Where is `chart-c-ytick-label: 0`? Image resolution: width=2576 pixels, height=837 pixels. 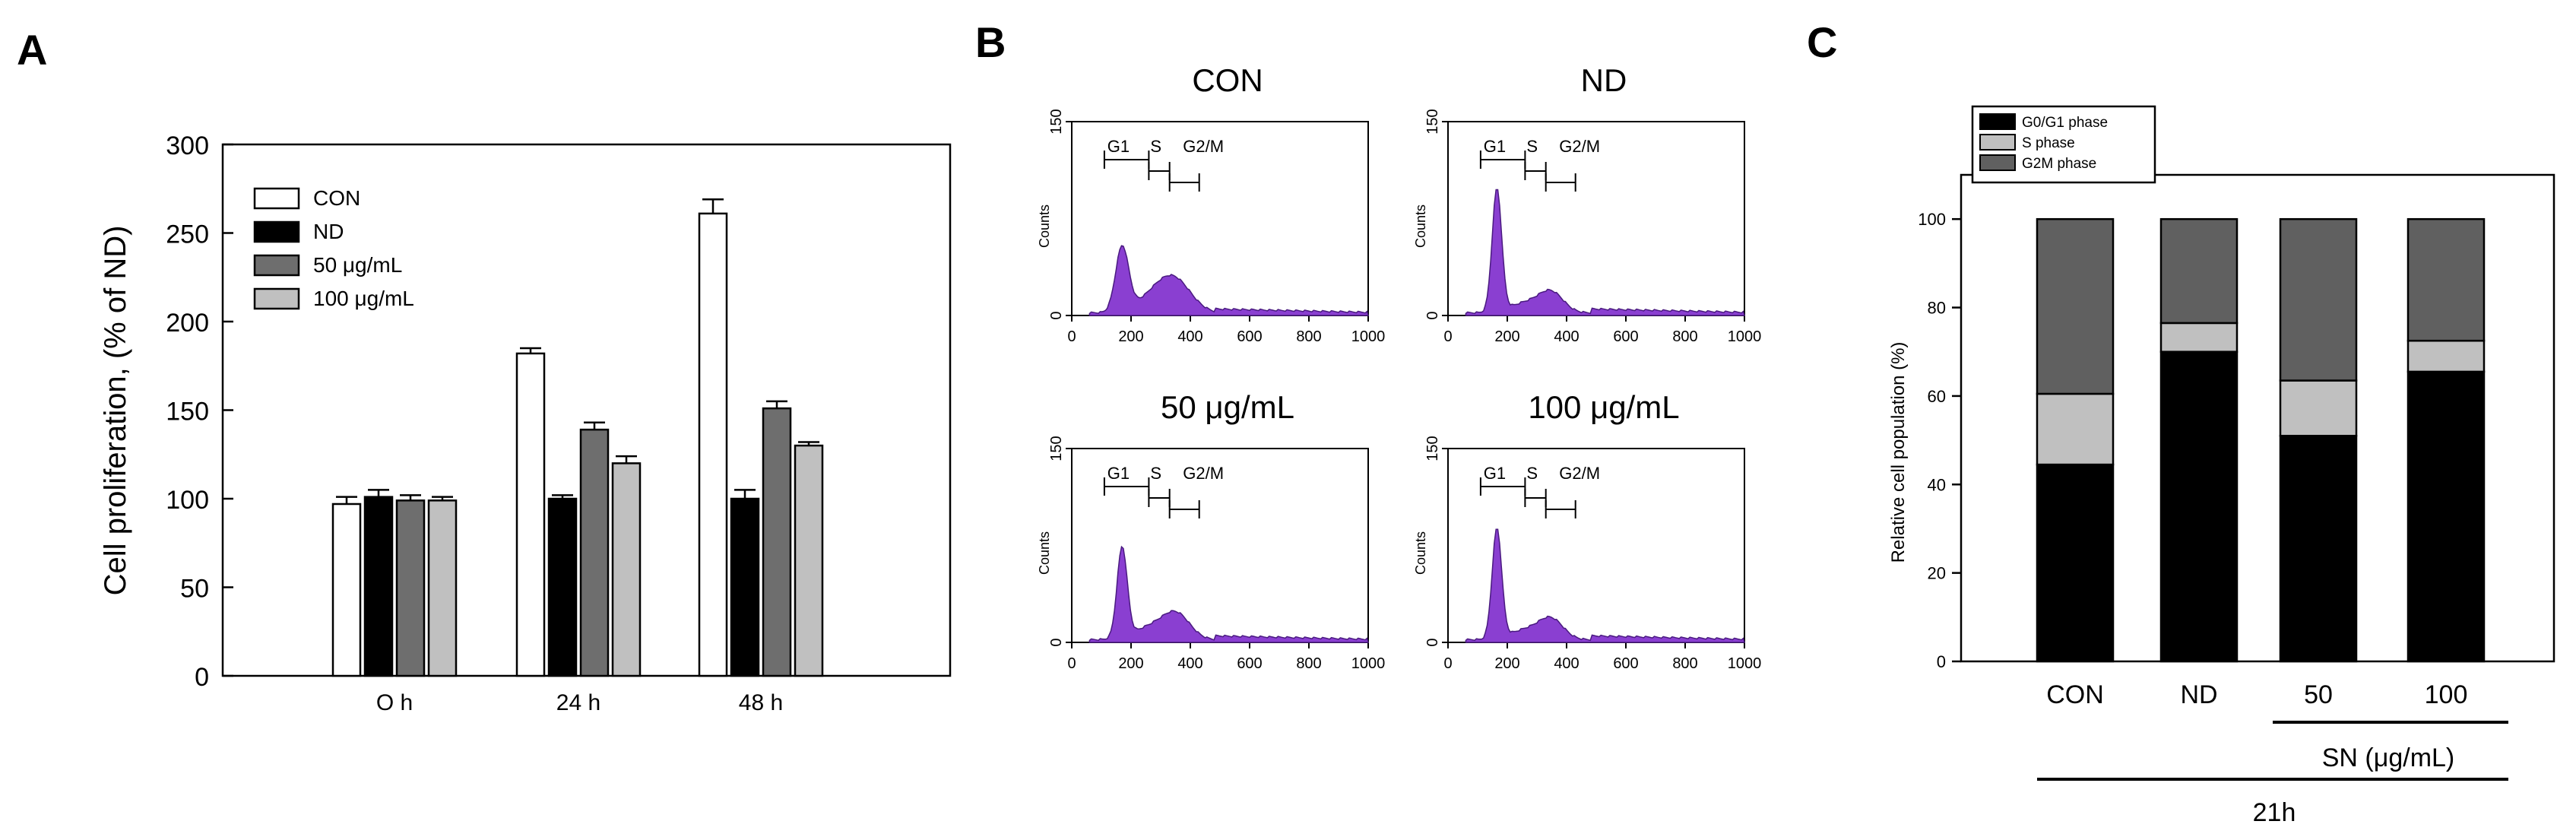 chart-c-ytick-label: 0 is located at coordinates (1941, 662).